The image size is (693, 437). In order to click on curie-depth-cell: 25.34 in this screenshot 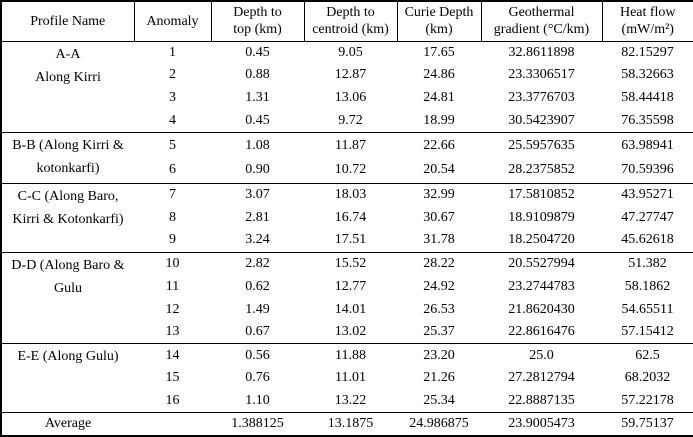, I will do `click(439, 401)`.